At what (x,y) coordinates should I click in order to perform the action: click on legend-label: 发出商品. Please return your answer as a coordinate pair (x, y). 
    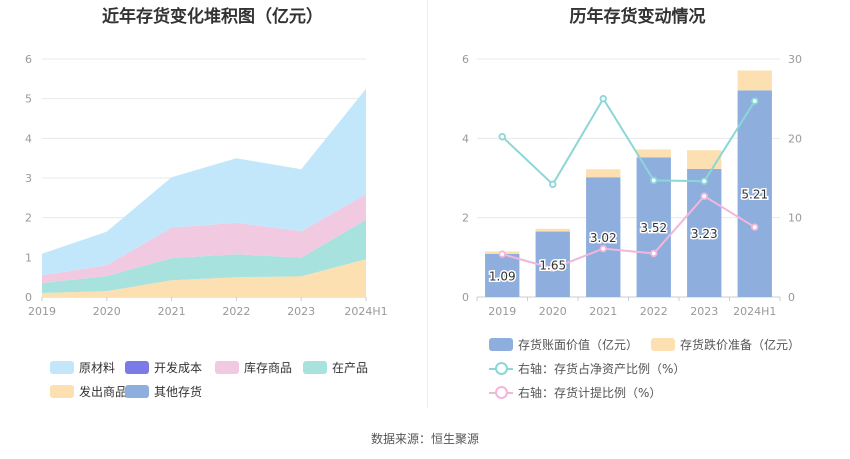
    Looking at the image, I should click on (103, 392).